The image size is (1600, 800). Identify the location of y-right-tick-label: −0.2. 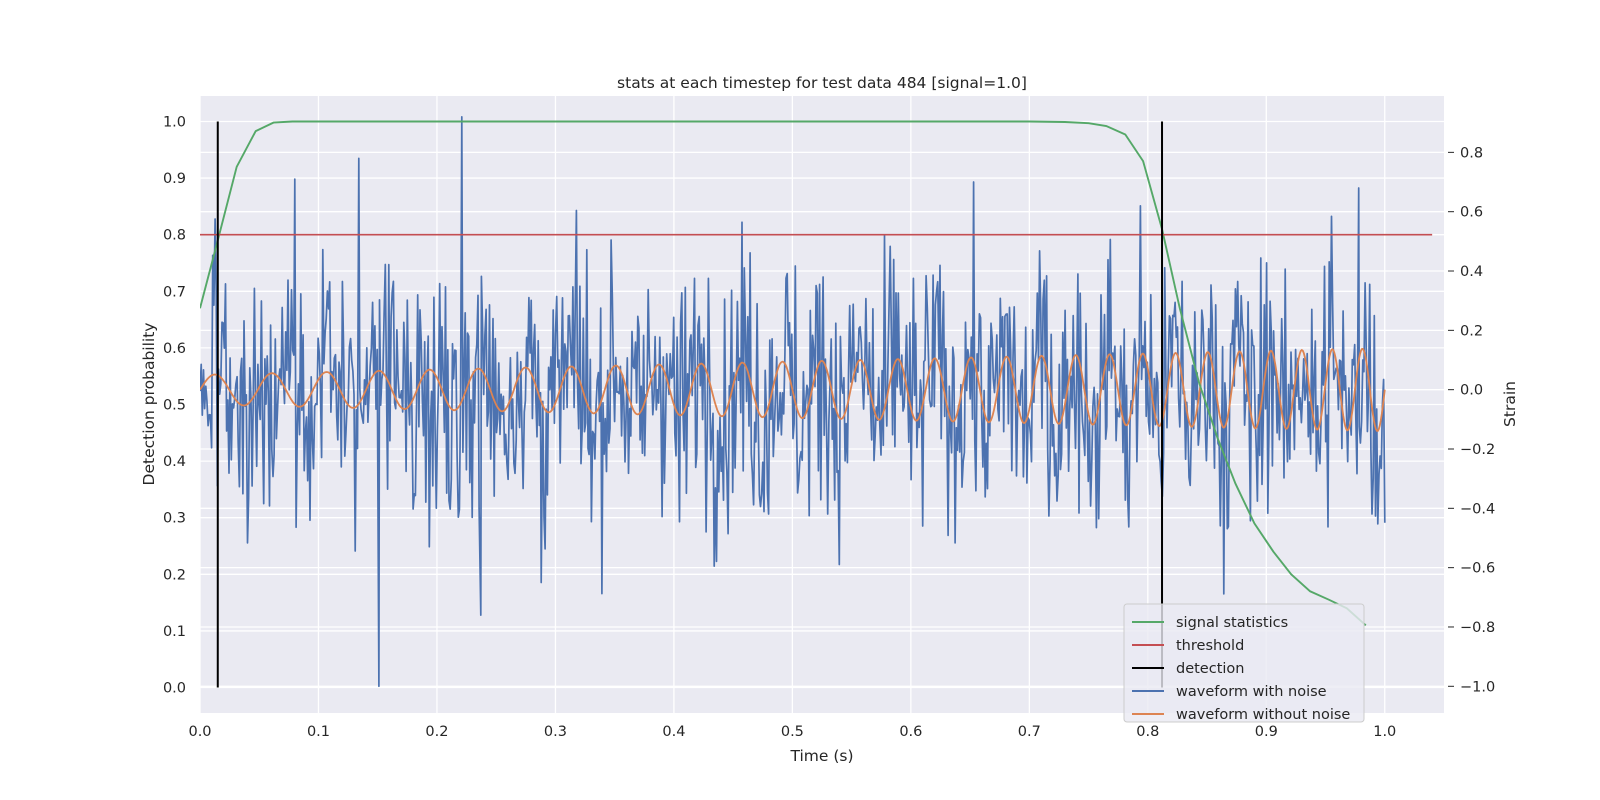
(1477, 450).